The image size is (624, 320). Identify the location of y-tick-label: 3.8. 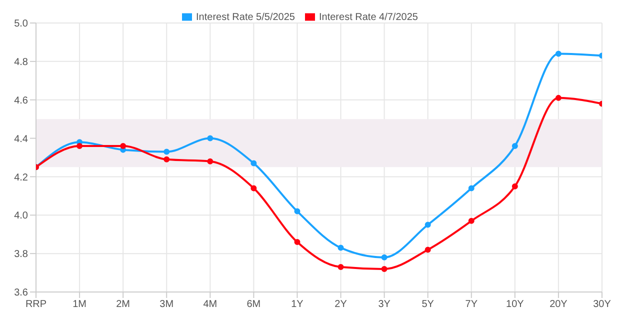
(21, 254).